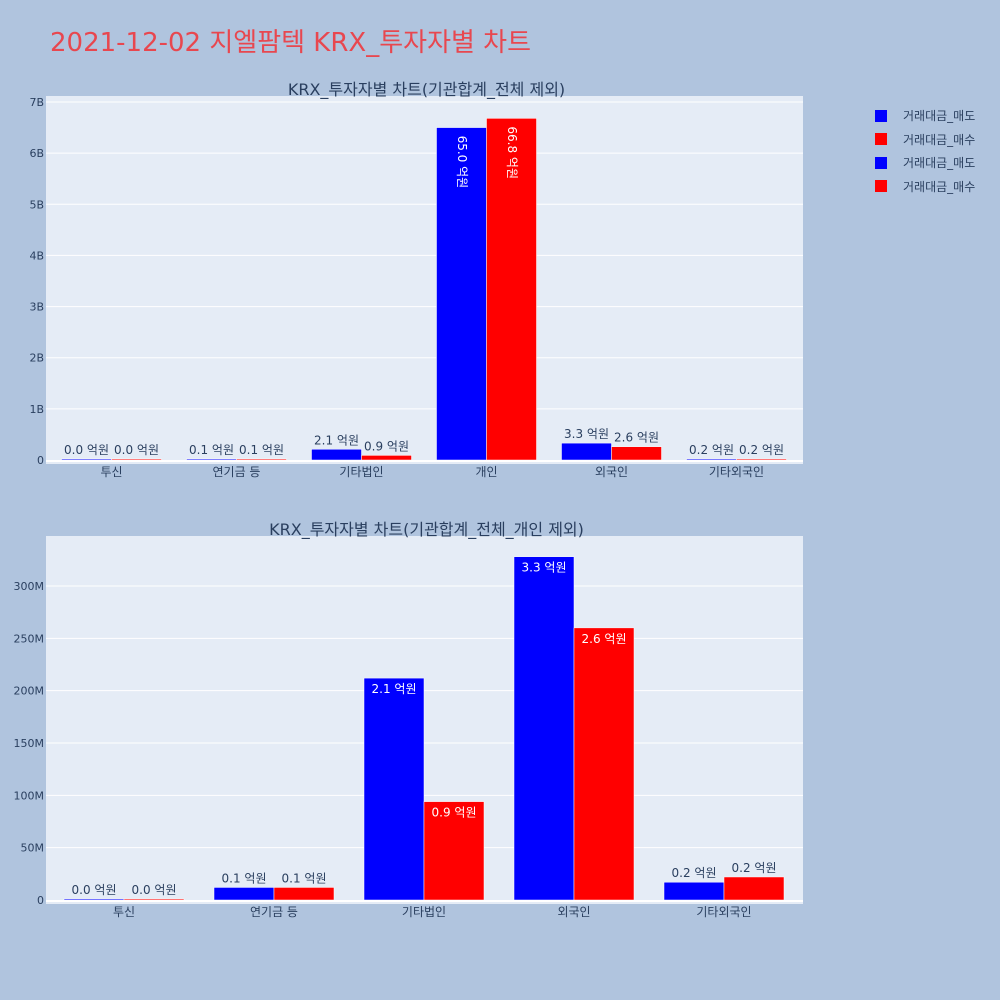  What do you see at coordinates (36, 307) in the screenshot?
I see `y-tick-label: 3B` at bounding box center [36, 307].